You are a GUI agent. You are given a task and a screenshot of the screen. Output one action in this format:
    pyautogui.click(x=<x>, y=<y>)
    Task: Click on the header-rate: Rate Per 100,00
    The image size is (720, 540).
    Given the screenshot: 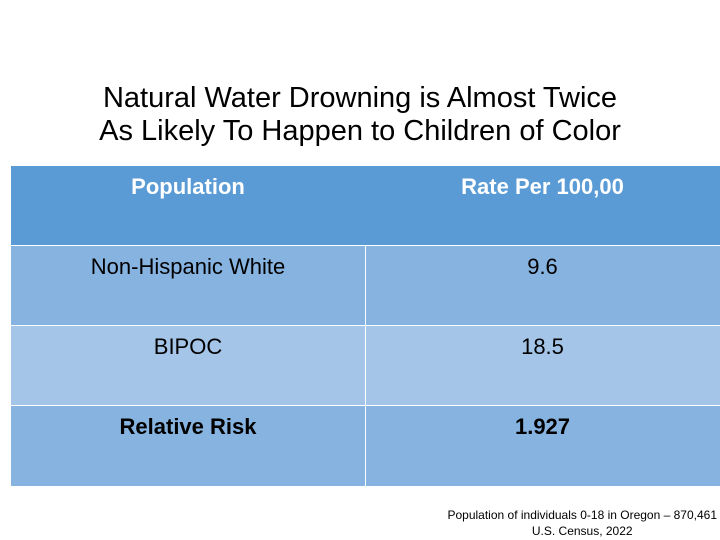 What is the action you would take?
    pyautogui.click(x=542, y=205)
    